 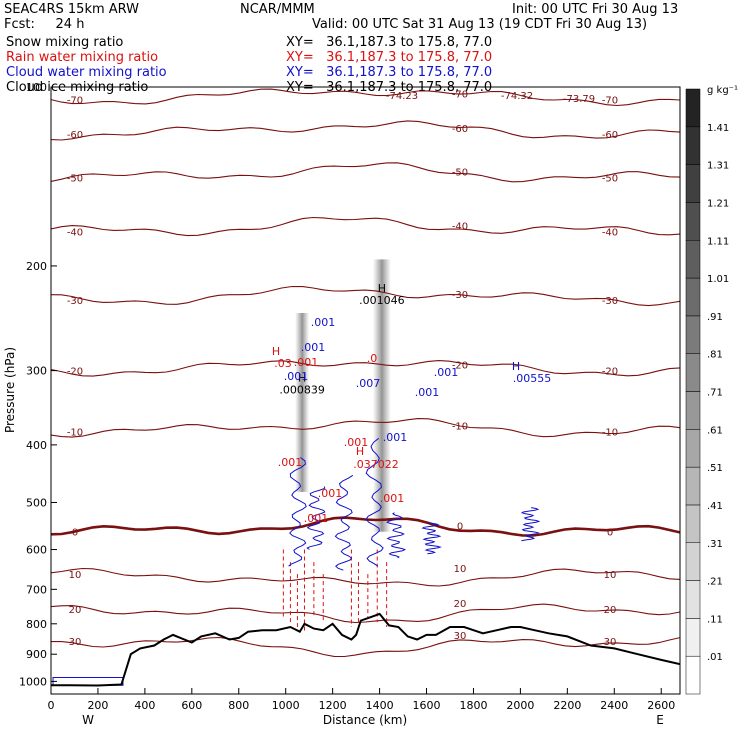 I want to click on x-tick-label: 0, so click(x=51, y=705).